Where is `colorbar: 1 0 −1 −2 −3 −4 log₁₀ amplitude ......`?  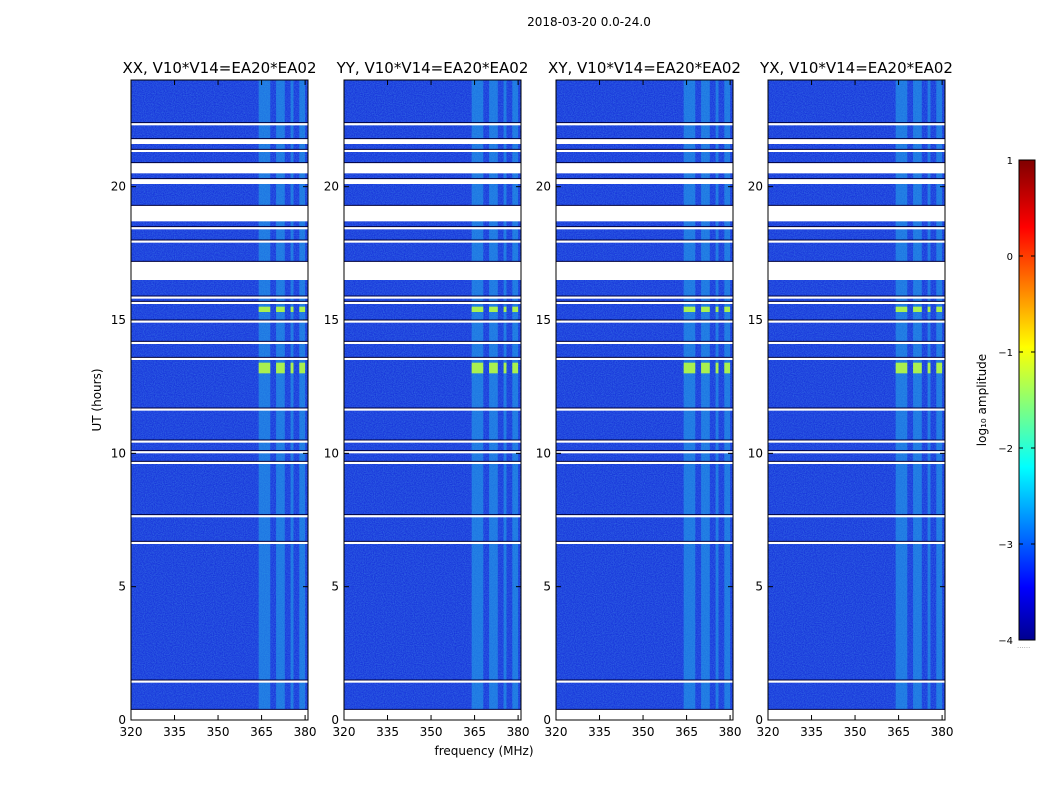 colorbar: 1 0 −1 −2 −3 −4 log₁₀ amplitude ...... is located at coordinates (1005, 403).